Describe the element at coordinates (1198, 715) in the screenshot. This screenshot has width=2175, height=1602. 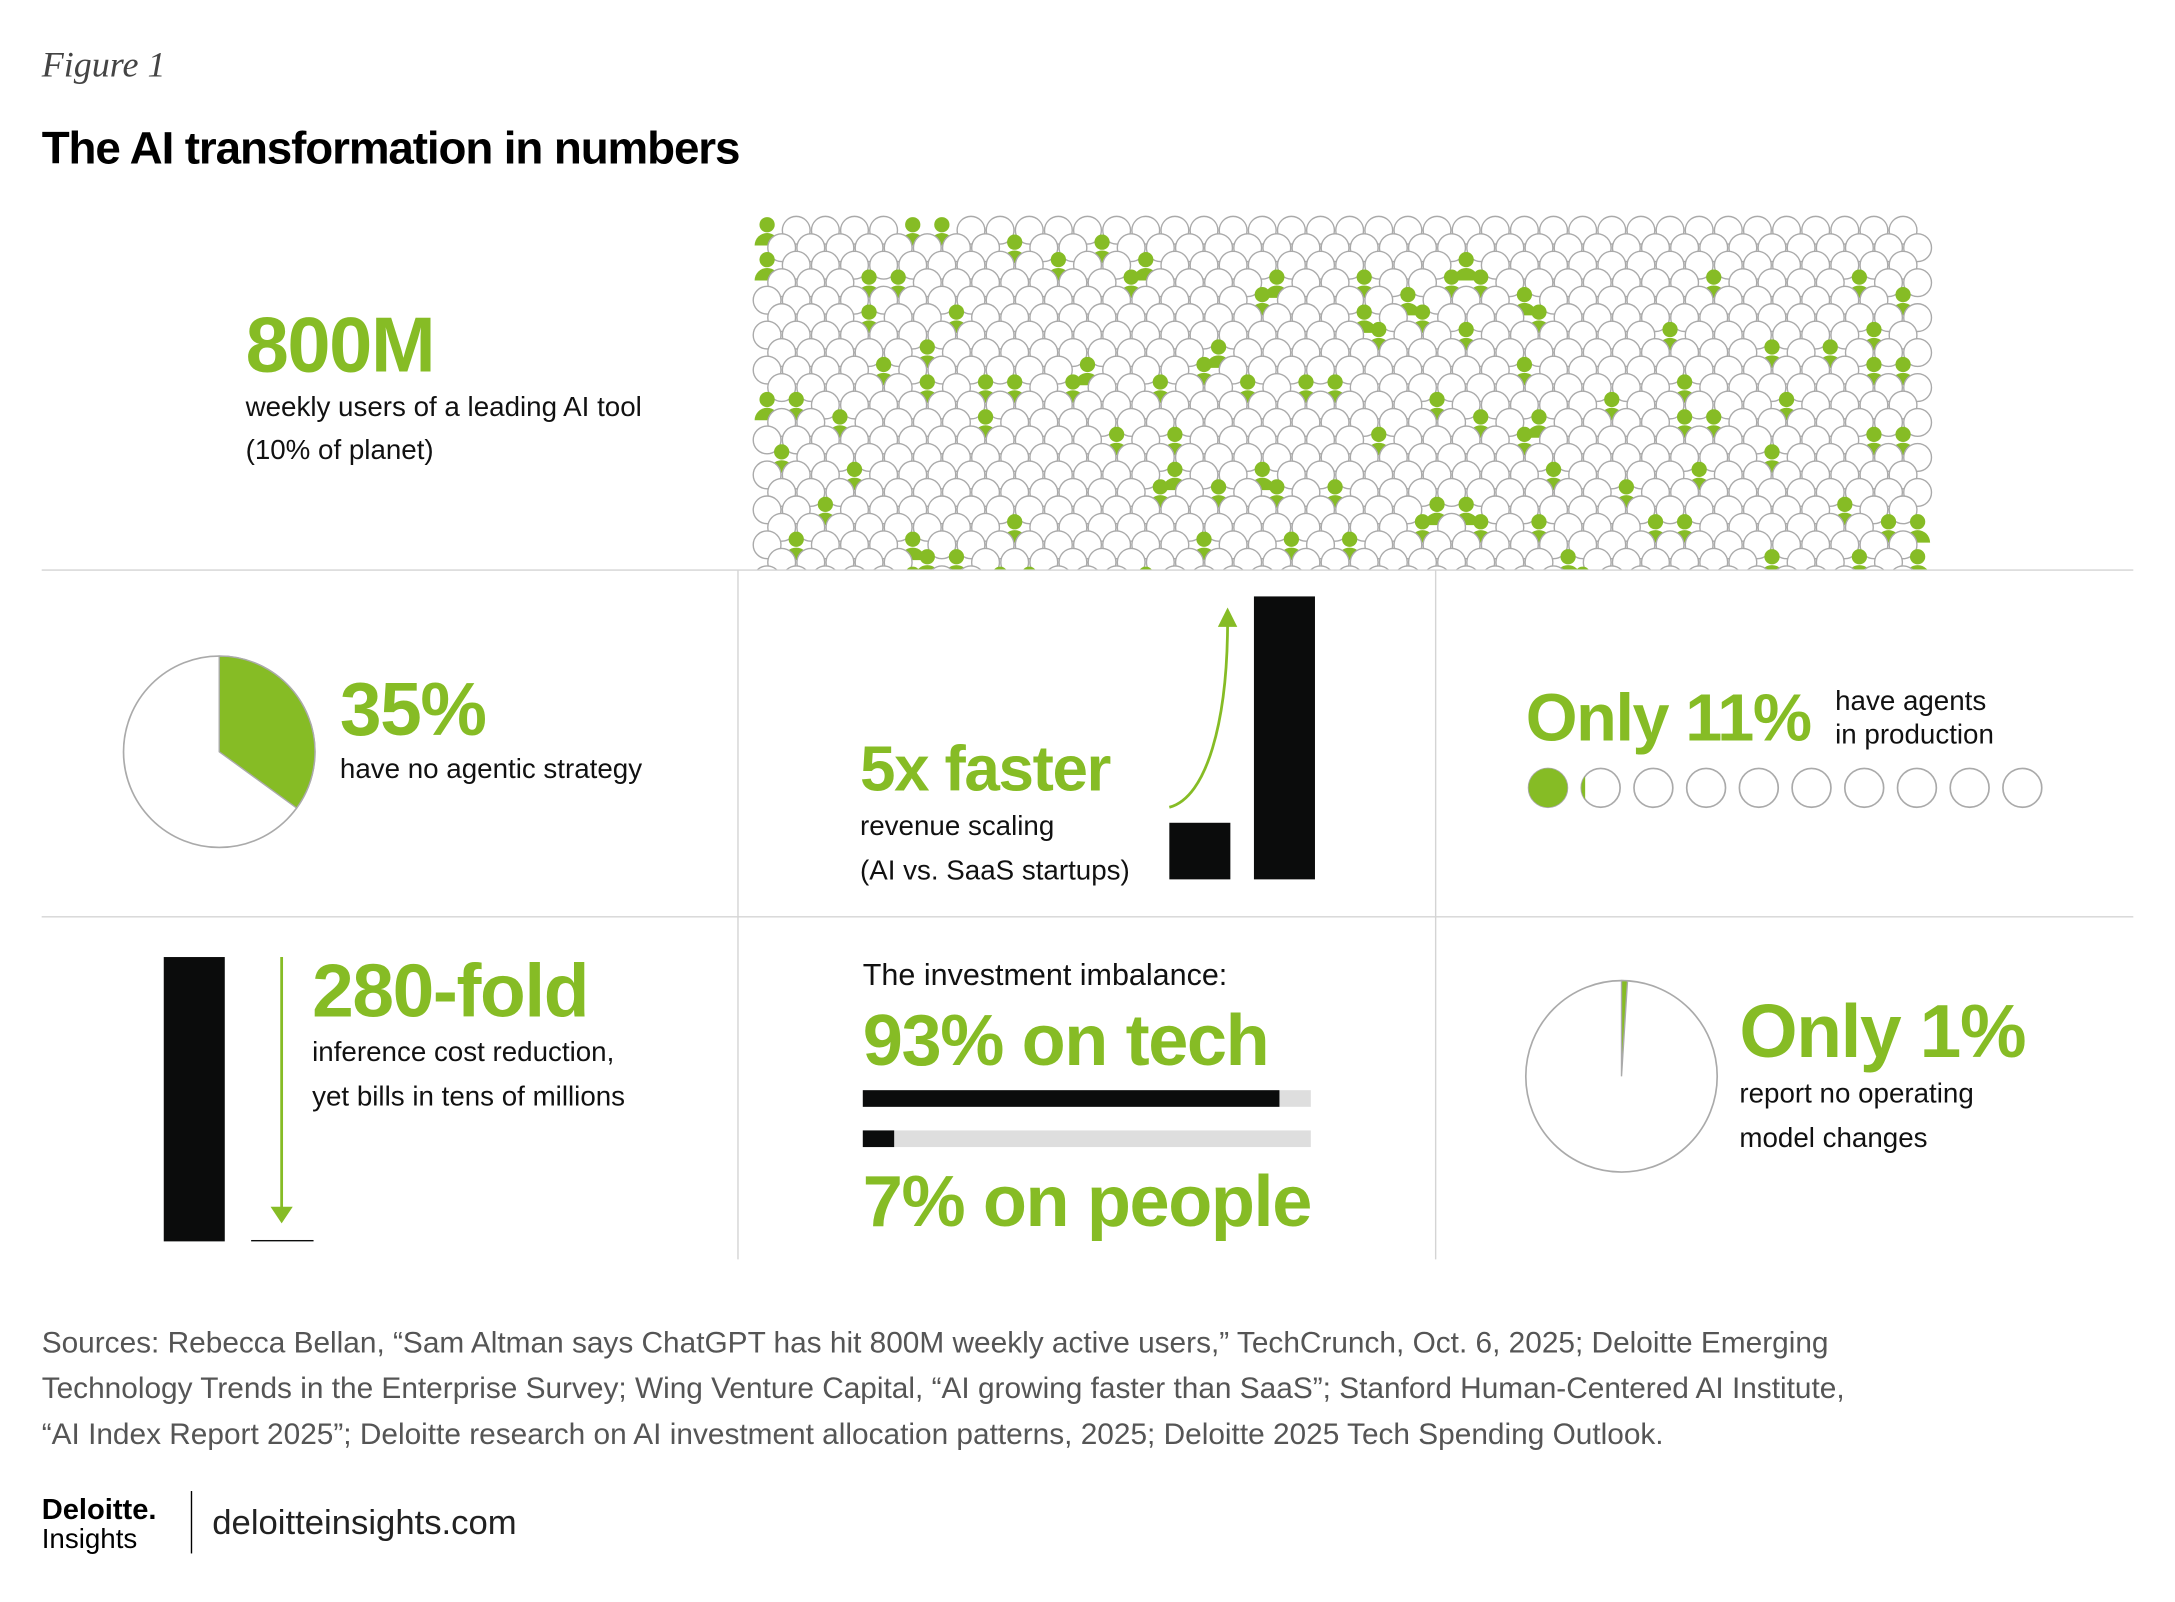
I see `arrow` at that location.